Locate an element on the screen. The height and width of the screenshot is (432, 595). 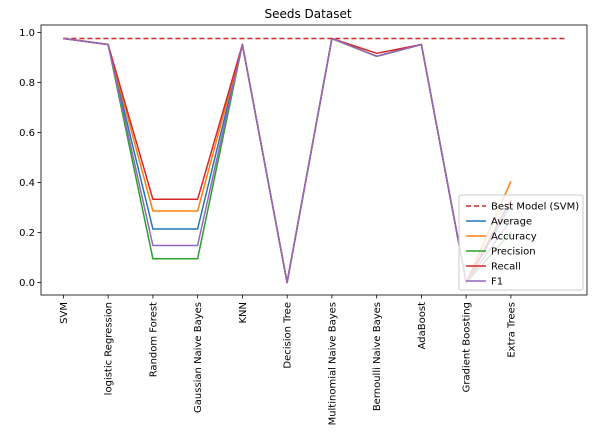
legend-label-recall: Recall is located at coordinates (506, 267).